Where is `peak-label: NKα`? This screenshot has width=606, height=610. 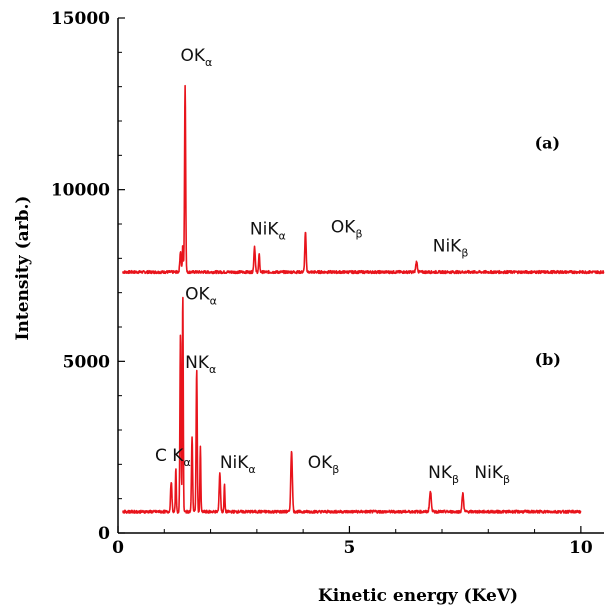 peak-label: NKα is located at coordinates (200, 364).